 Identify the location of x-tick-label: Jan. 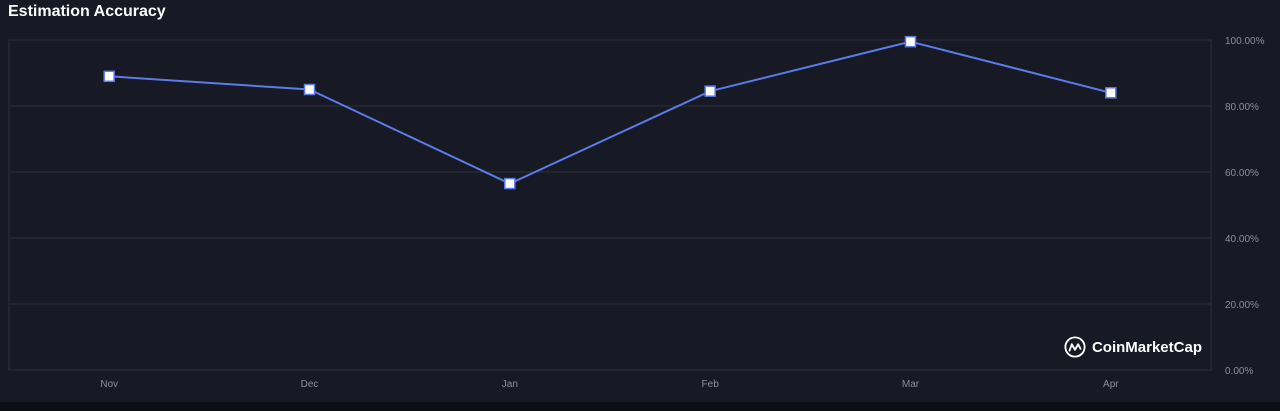
(510, 384).